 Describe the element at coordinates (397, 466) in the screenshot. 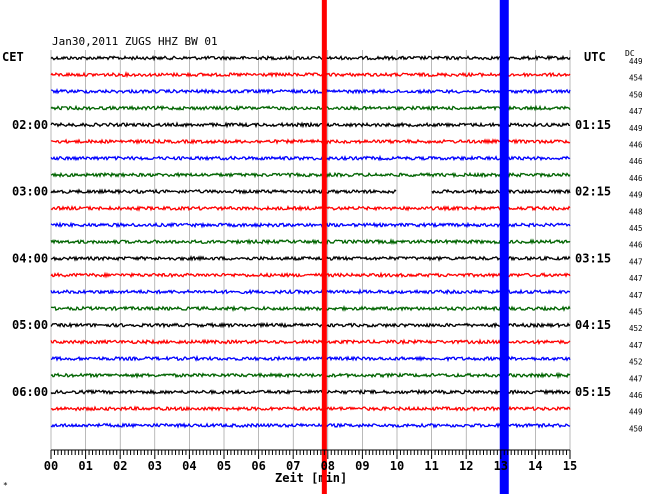

I see `x-tick-label: 10` at that location.